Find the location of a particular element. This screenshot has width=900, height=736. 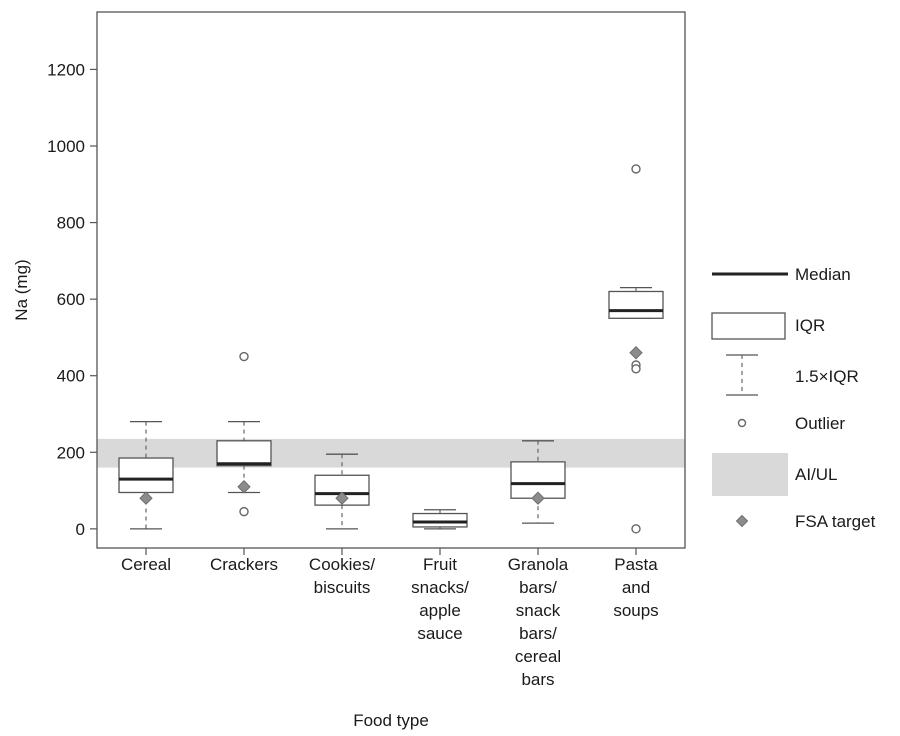

x-tick-label-line: Crackers is located at coordinates (244, 564).